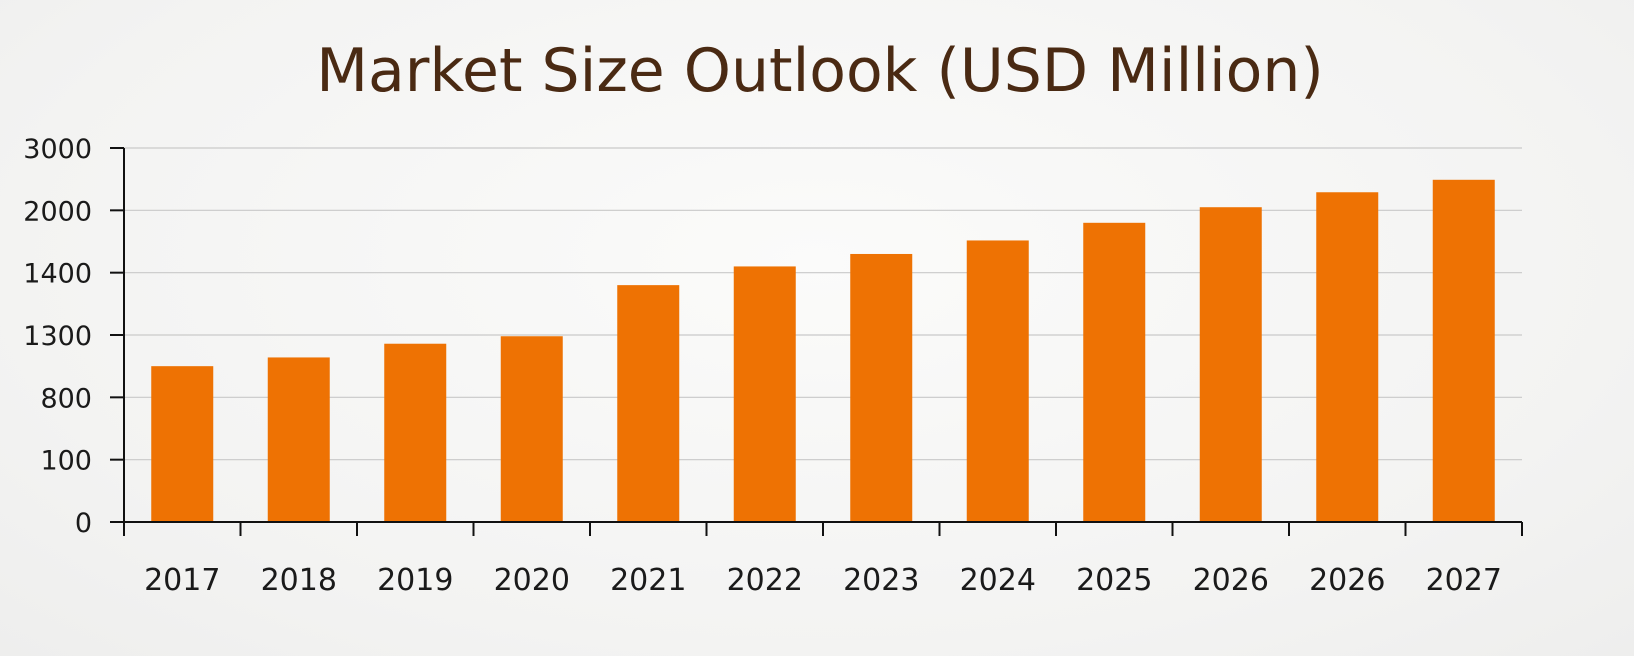 The height and width of the screenshot is (656, 1634). What do you see at coordinates (299, 580) in the screenshot?
I see `x-tick-label: 2018` at bounding box center [299, 580].